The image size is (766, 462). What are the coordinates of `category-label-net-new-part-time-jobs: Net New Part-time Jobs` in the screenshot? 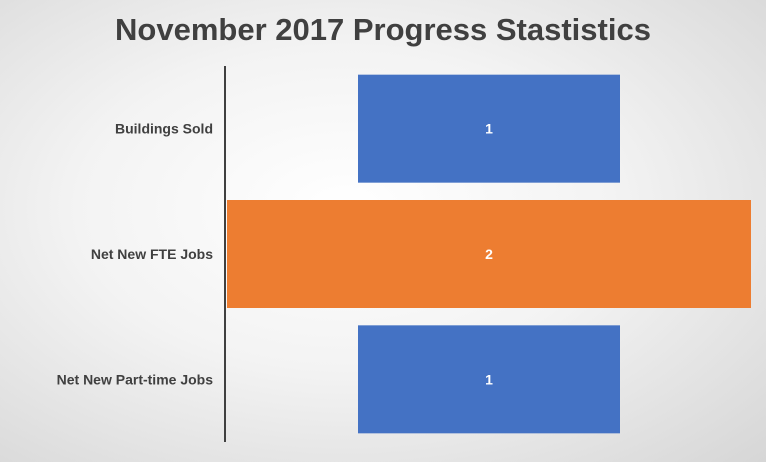 It's located at (135, 379).